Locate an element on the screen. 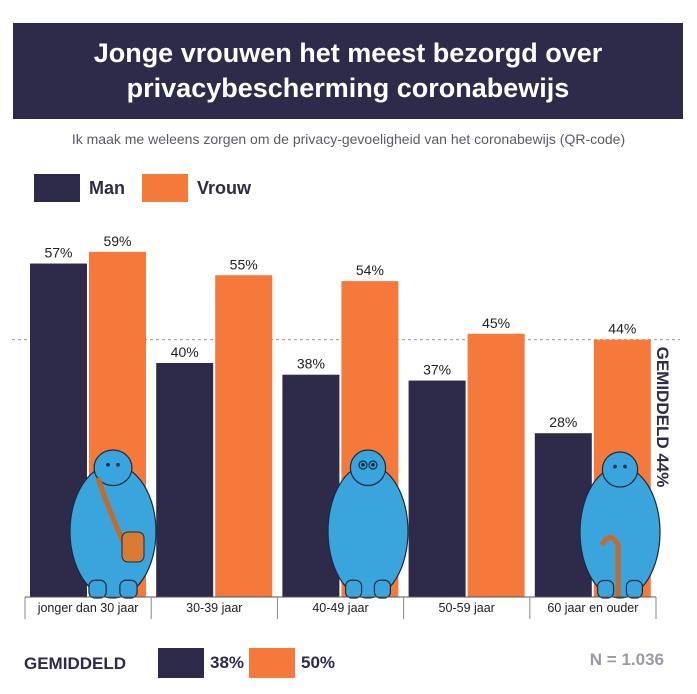  data-label-man-1: 57% is located at coordinates (58, 253).